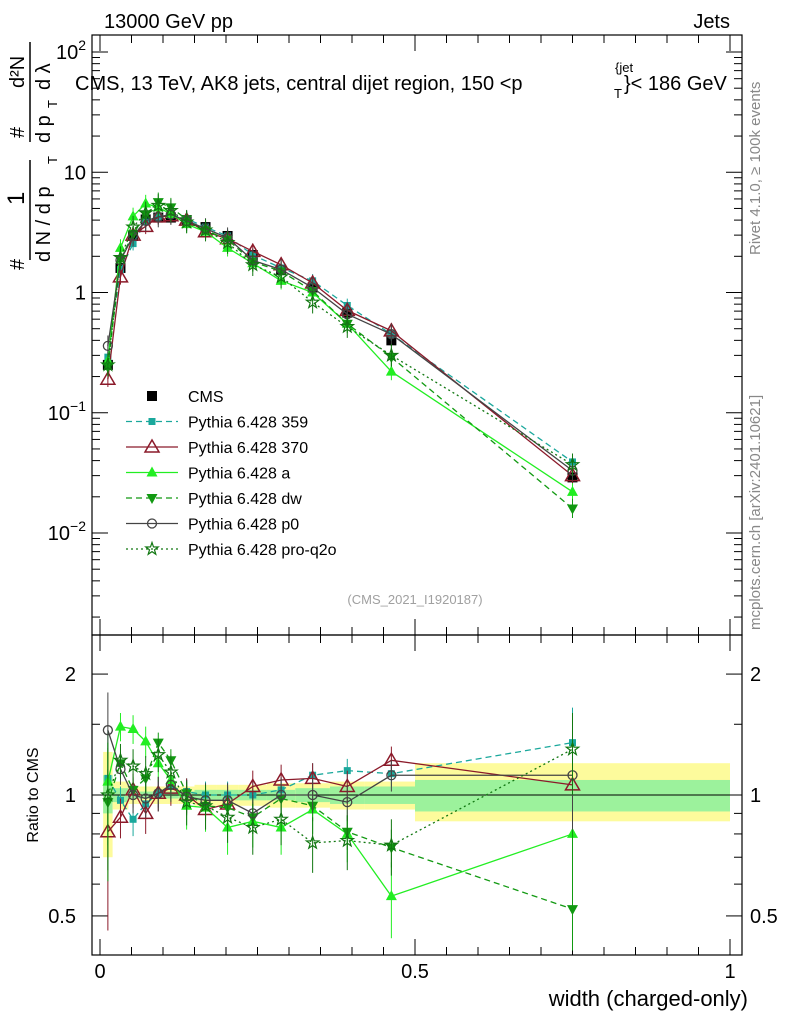  What do you see at coordinates (711, 22) in the screenshot?
I see `jets-label: Jets` at bounding box center [711, 22].